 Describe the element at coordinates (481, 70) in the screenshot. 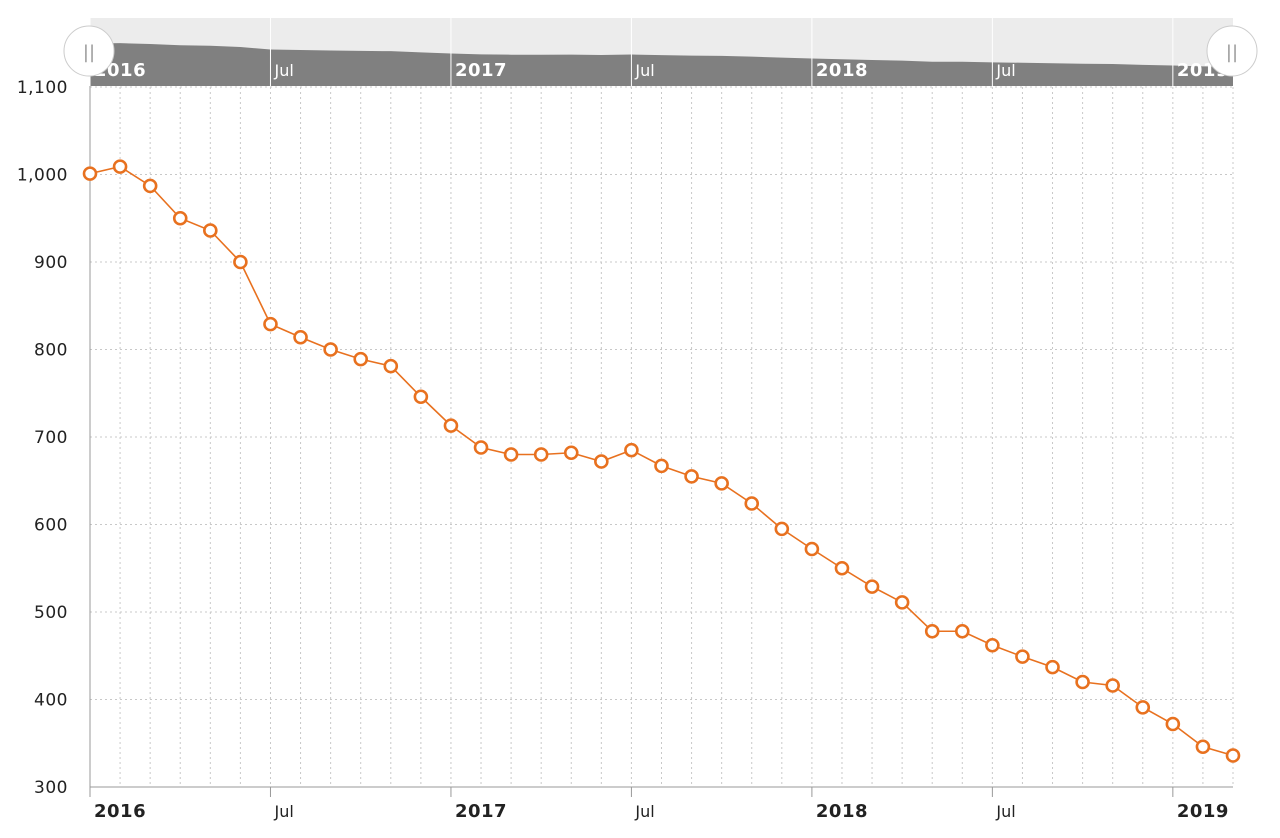

I see `navigator-tick-label: 2017` at that location.